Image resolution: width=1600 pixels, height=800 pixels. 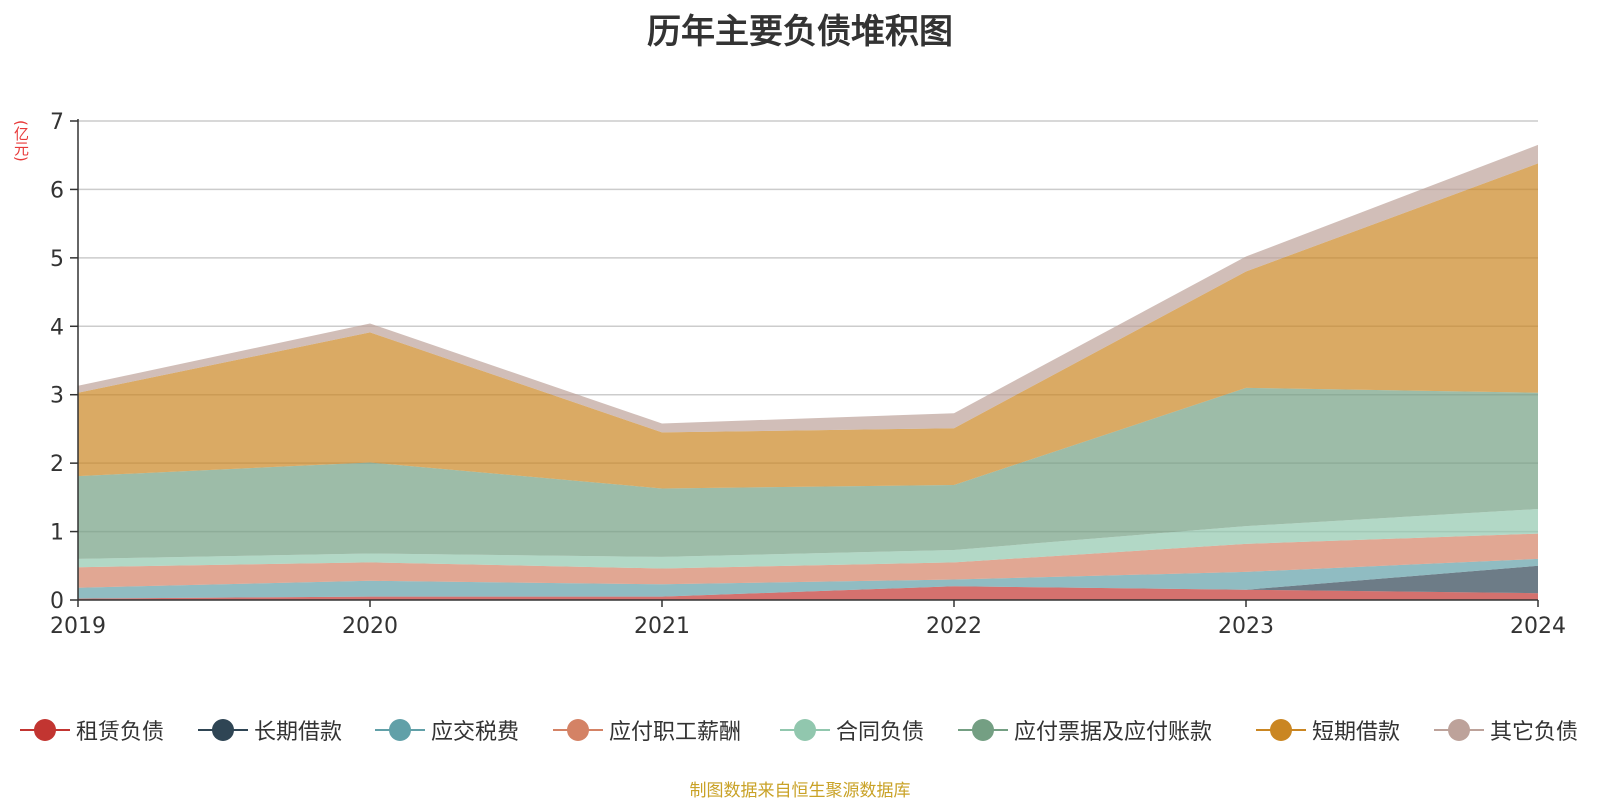 I want to click on legend-item: 租赁负债, so click(x=91, y=730).